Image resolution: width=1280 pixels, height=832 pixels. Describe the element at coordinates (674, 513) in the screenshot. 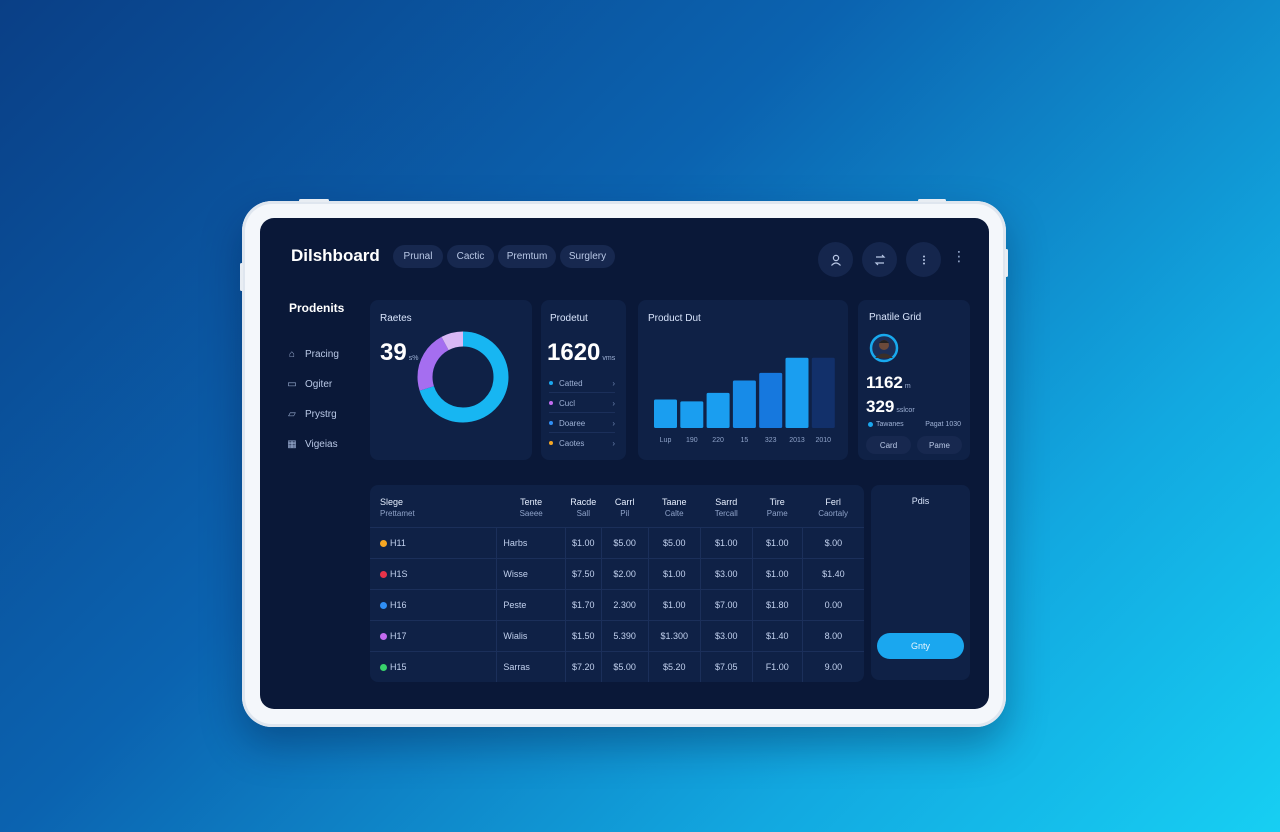

I see `column-subheader: Calte` at that location.